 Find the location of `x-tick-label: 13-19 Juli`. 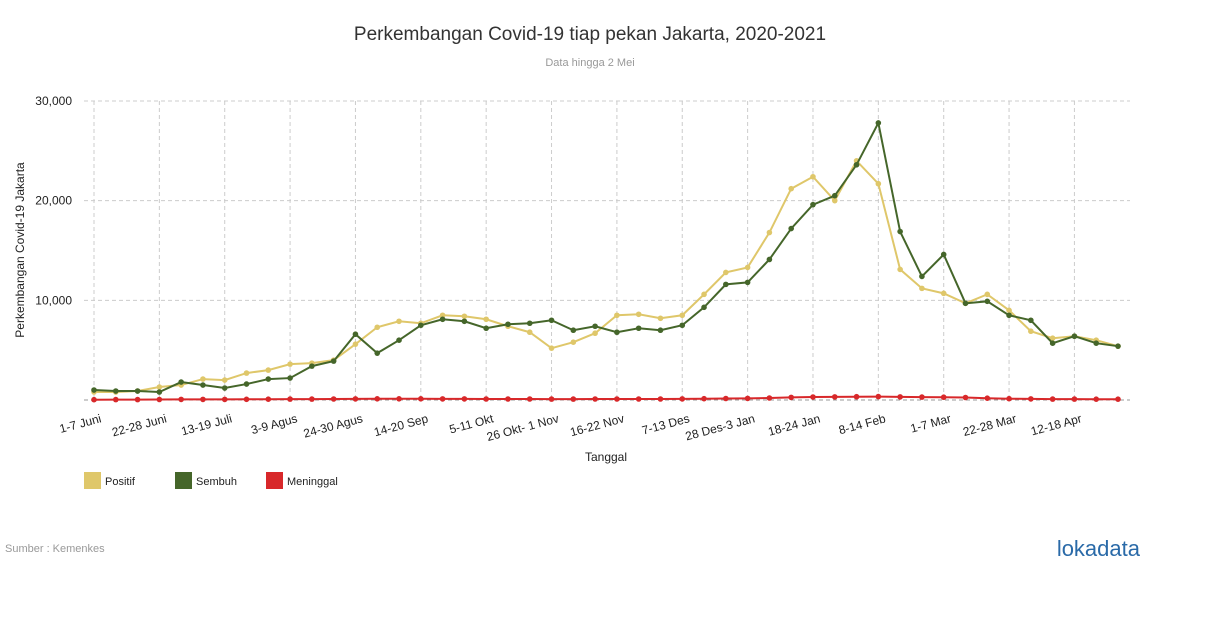

x-tick-label: 13-19 Juli is located at coordinates (207, 424).